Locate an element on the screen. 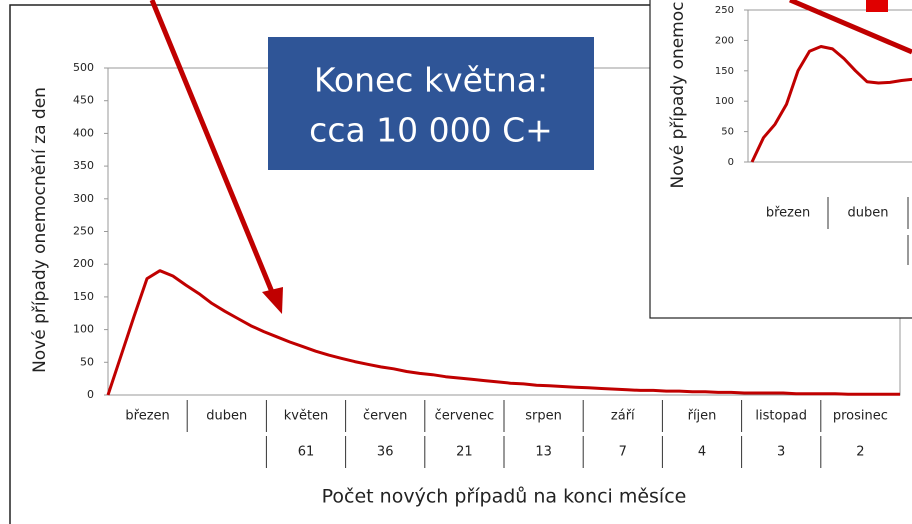  x-category: prosinec is located at coordinates (860, 416).